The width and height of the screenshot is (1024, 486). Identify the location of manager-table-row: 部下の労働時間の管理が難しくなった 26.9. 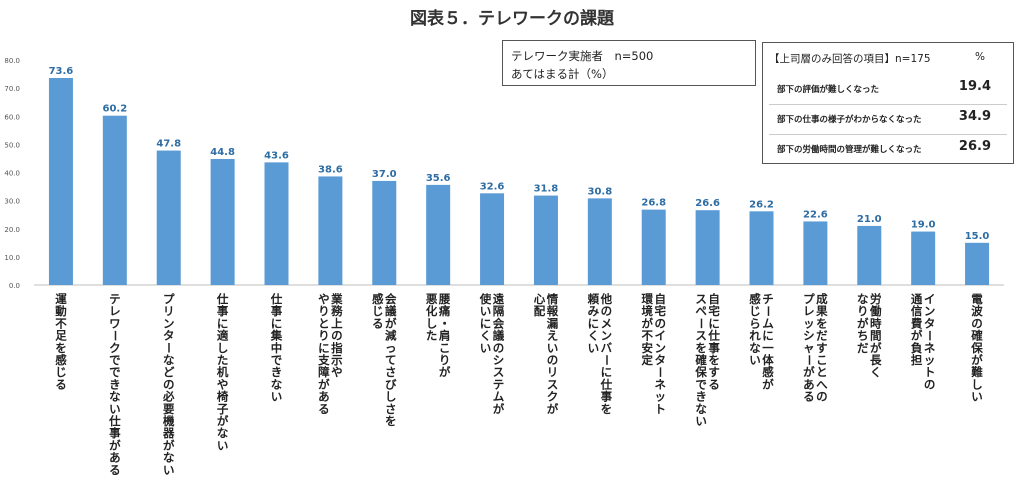
(888, 151).